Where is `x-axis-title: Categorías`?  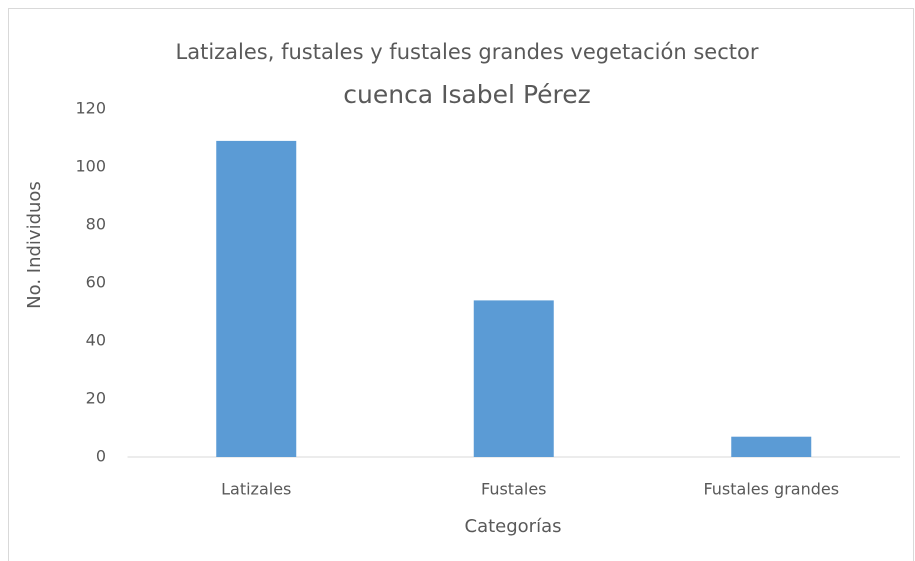 x-axis-title: Categorías is located at coordinates (513, 526).